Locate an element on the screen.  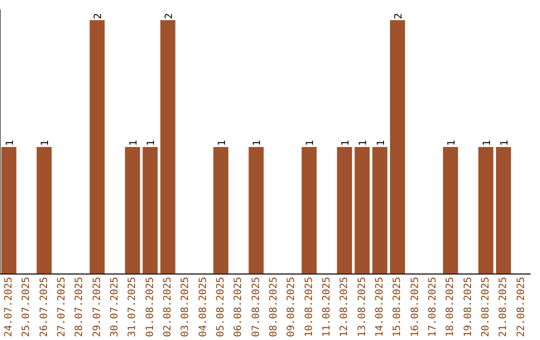
x-tick-label: 12.08.2025 is located at coordinates (344, 307).